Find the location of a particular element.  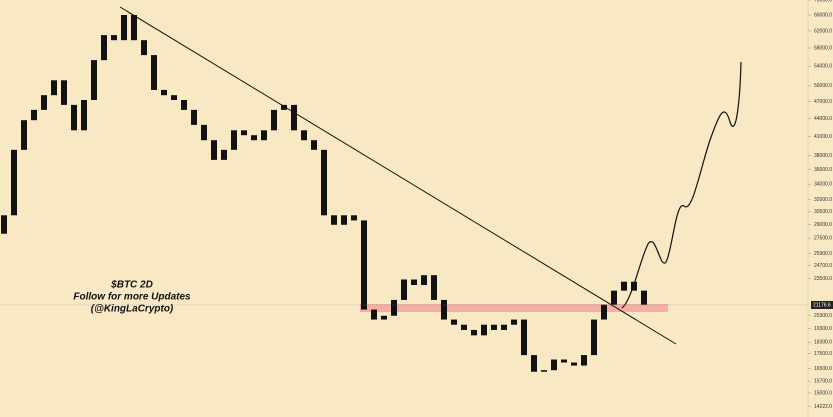

y-tick-label: 32000.0 is located at coordinates (823, 200).